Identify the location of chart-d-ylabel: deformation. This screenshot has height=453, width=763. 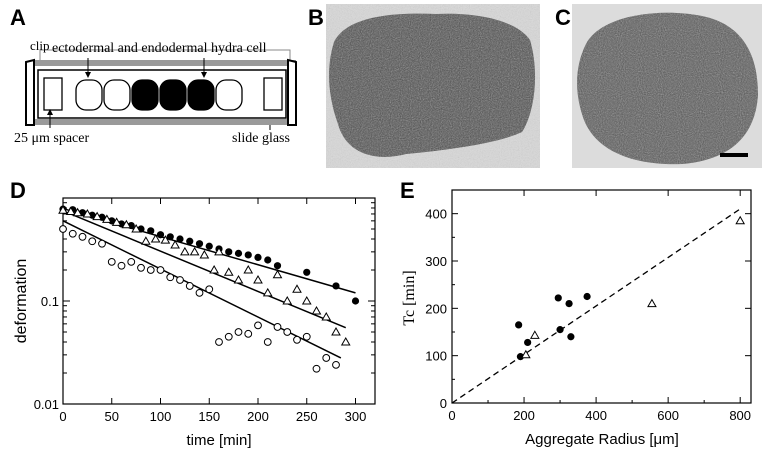
(21, 301).